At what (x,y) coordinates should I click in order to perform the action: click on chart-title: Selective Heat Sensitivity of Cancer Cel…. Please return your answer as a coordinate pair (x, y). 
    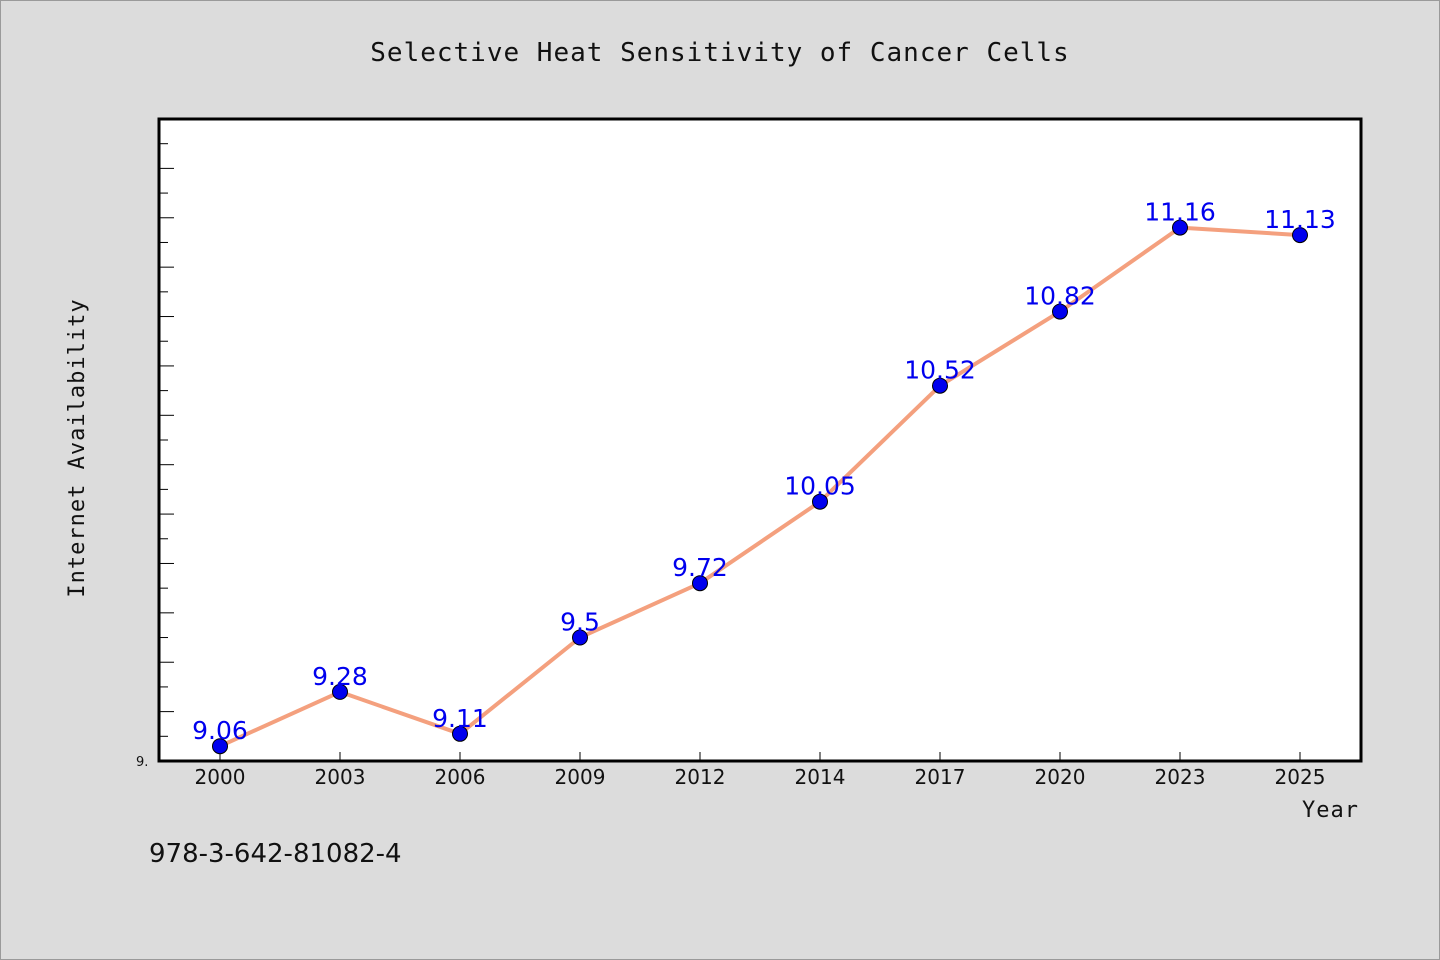
    Looking at the image, I should click on (719, 53).